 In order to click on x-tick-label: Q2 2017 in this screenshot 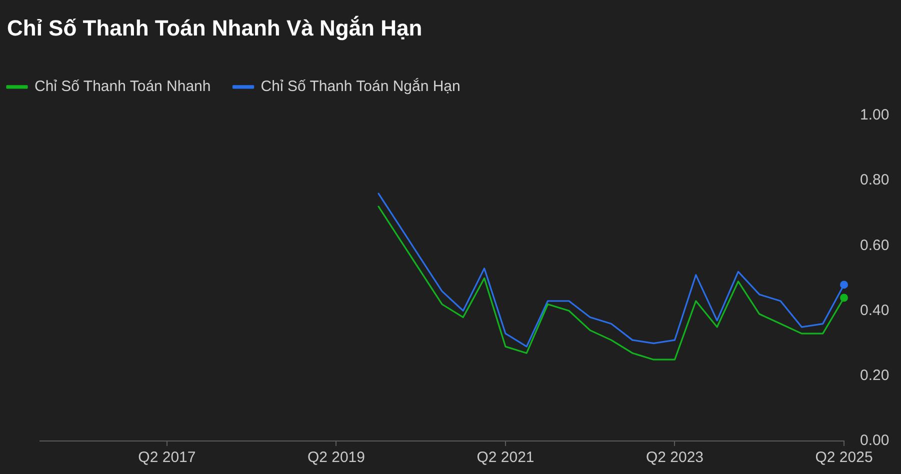, I will do `click(167, 457)`.